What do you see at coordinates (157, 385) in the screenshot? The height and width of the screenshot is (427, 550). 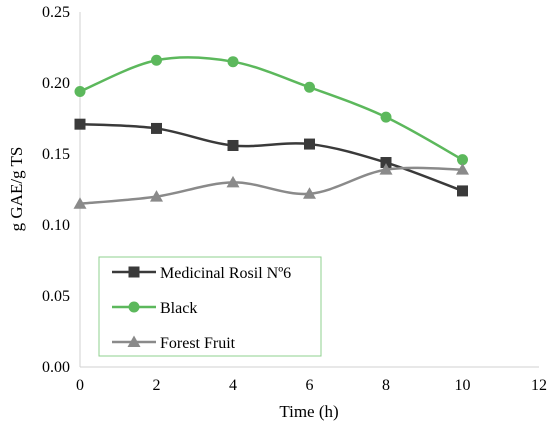 I see `x-tick-label: 2` at bounding box center [157, 385].